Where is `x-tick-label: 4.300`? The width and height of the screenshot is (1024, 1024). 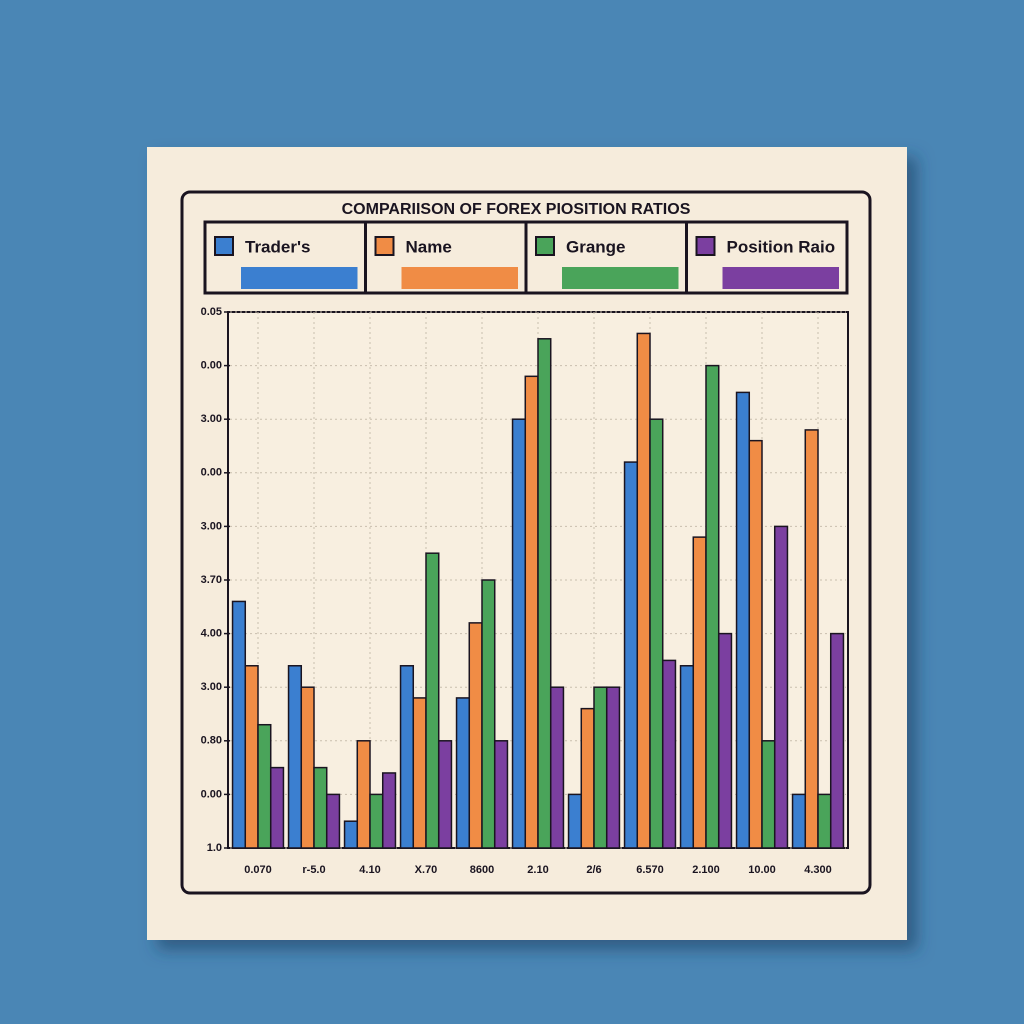
x-tick-label: 4.300 is located at coordinates (818, 870).